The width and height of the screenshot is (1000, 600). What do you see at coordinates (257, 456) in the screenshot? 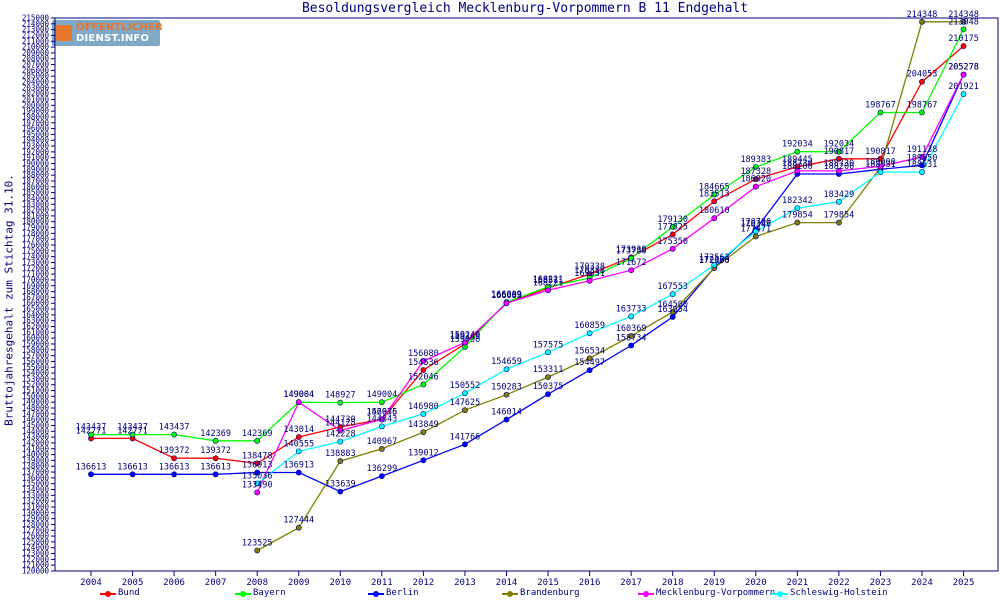
I see `data-label: 138478` at bounding box center [257, 456].